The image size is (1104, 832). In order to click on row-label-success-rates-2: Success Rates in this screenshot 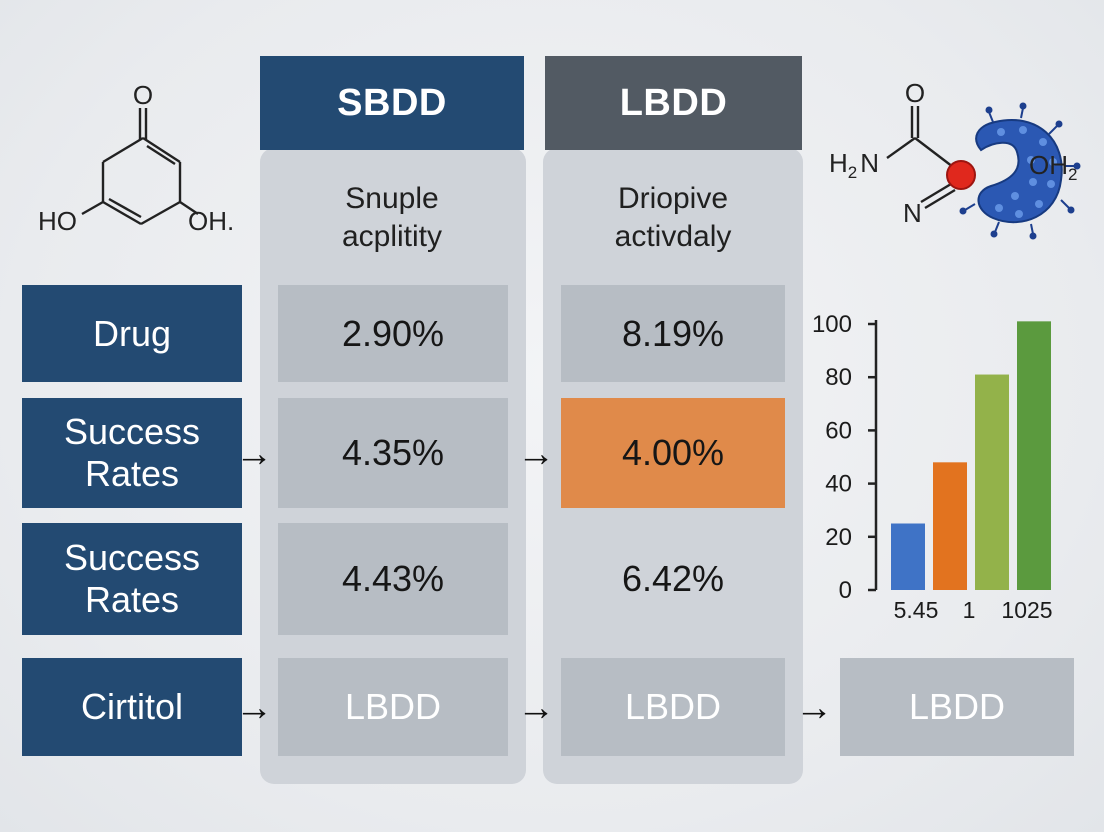, I will do `click(132, 579)`.